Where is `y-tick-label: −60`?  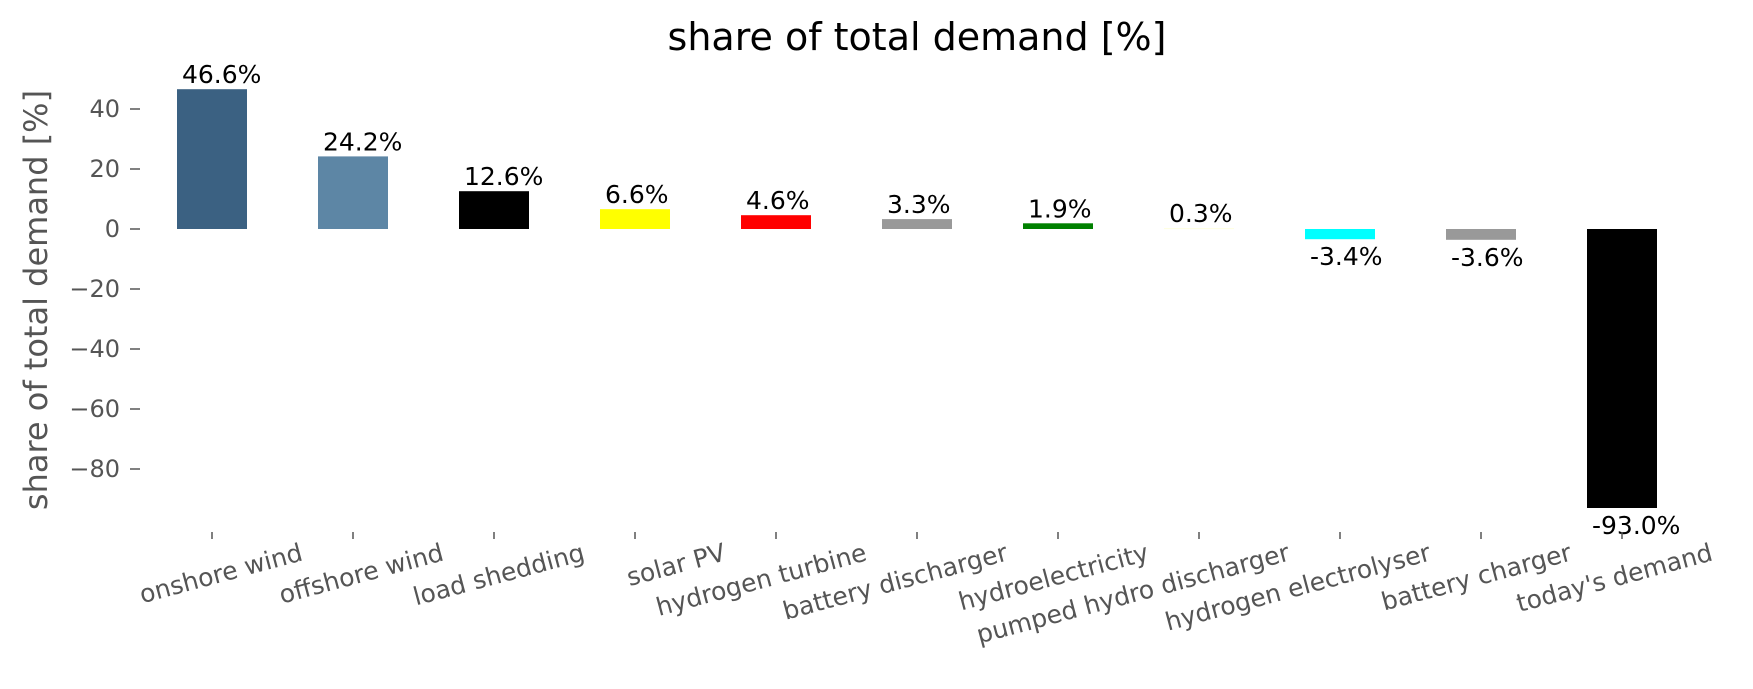
y-tick-label: −60 is located at coordinates (94, 409).